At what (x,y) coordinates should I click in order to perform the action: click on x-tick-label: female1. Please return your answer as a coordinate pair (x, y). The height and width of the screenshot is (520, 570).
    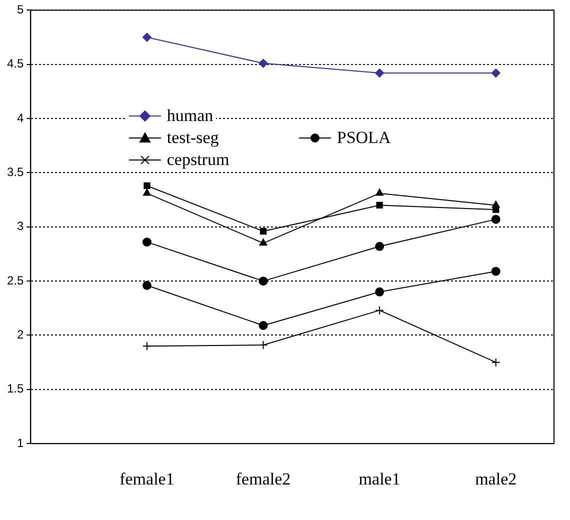
    Looking at the image, I should click on (147, 478).